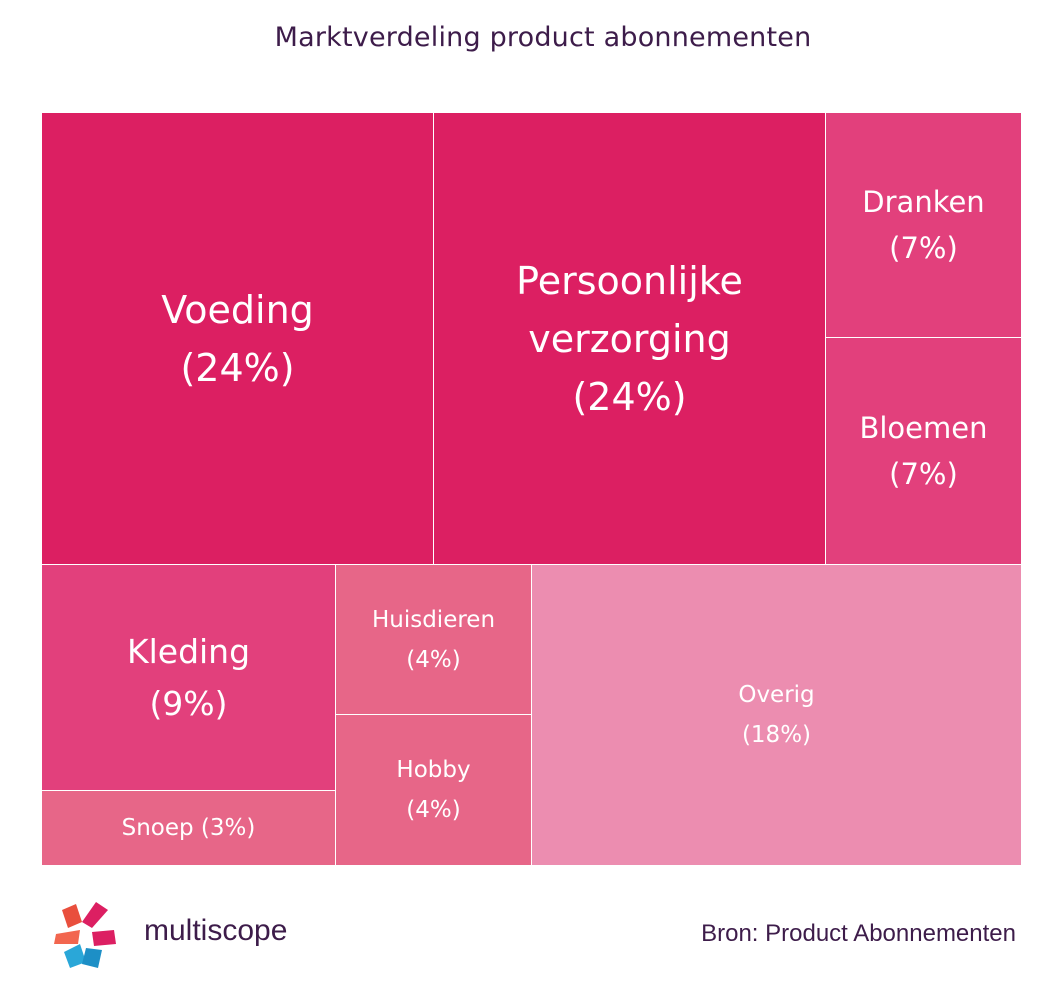 The width and height of the screenshot is (1056, 995). Describe the element at coordinates (923, 428) in the screenshot. I see `treemap-label: Bloemen` at that location.